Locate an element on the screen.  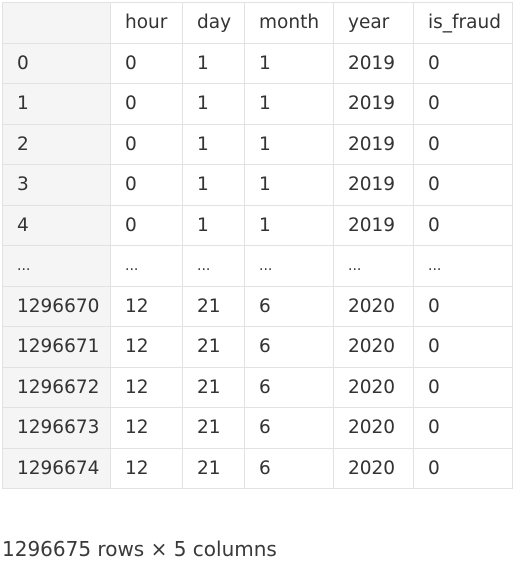
table-row: 1296671 12 21 6 2020 0 is located at coordinates (257, 347).